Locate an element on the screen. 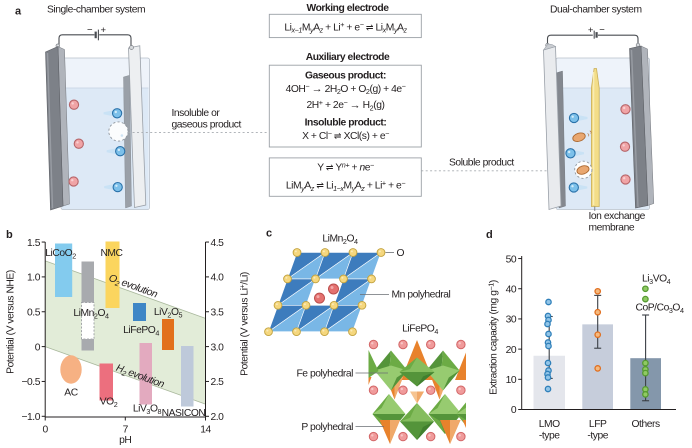 This screenshot has height=448, width=692. svg-text: 10 is located at coordinates (511, 380).